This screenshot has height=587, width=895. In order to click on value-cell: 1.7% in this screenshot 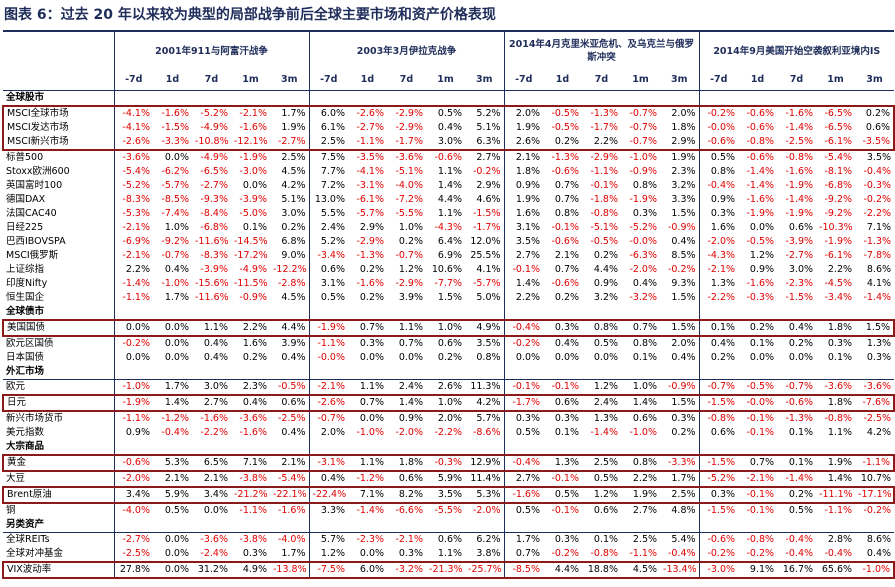, I will do `click(523, 539)`.